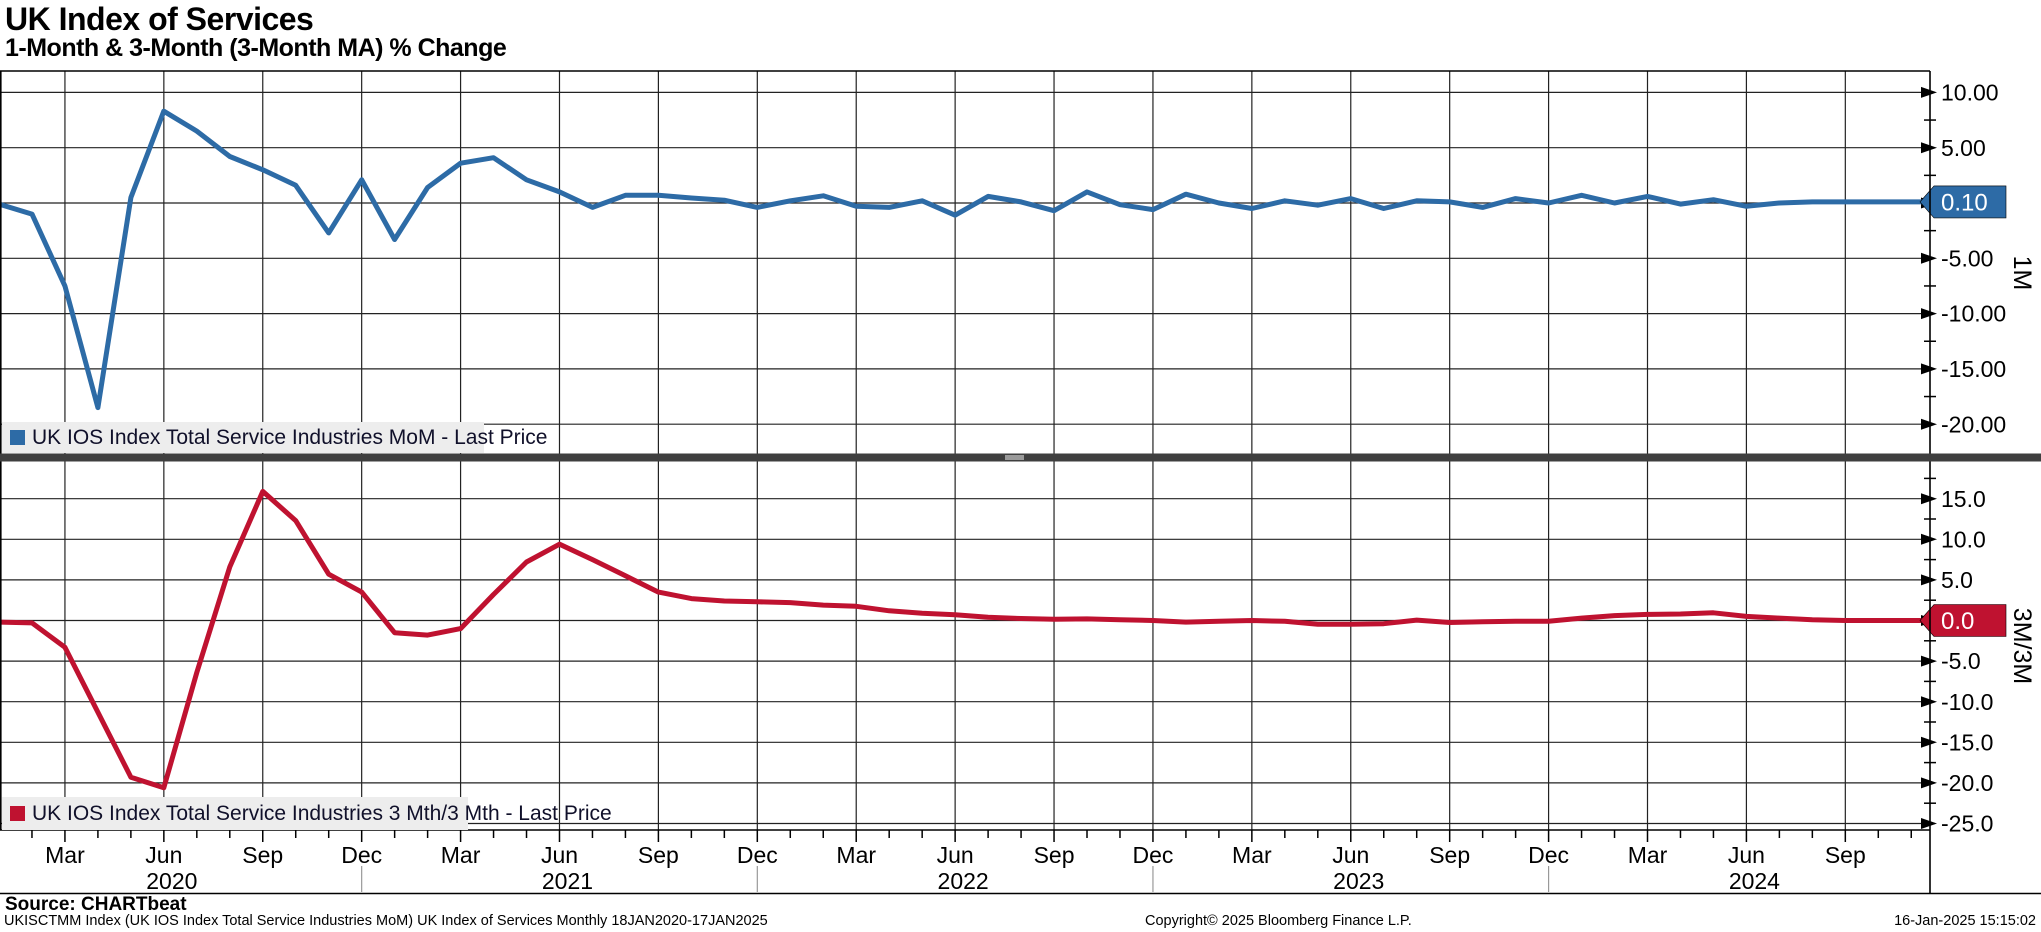 The image size is (2041, 932). I want to click on year-label: 2024, so click(1754, 881).